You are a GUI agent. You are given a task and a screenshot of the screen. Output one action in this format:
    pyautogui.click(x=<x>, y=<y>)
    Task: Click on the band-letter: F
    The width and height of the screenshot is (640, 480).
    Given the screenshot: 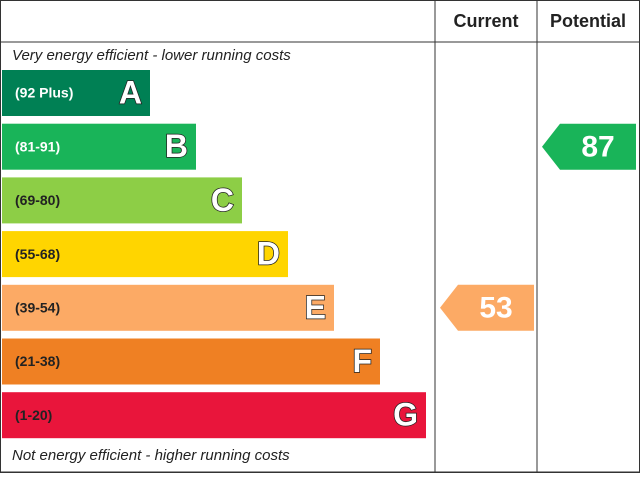 What is the action you would take?
    pyautogui.click(x=362, y=361)
    